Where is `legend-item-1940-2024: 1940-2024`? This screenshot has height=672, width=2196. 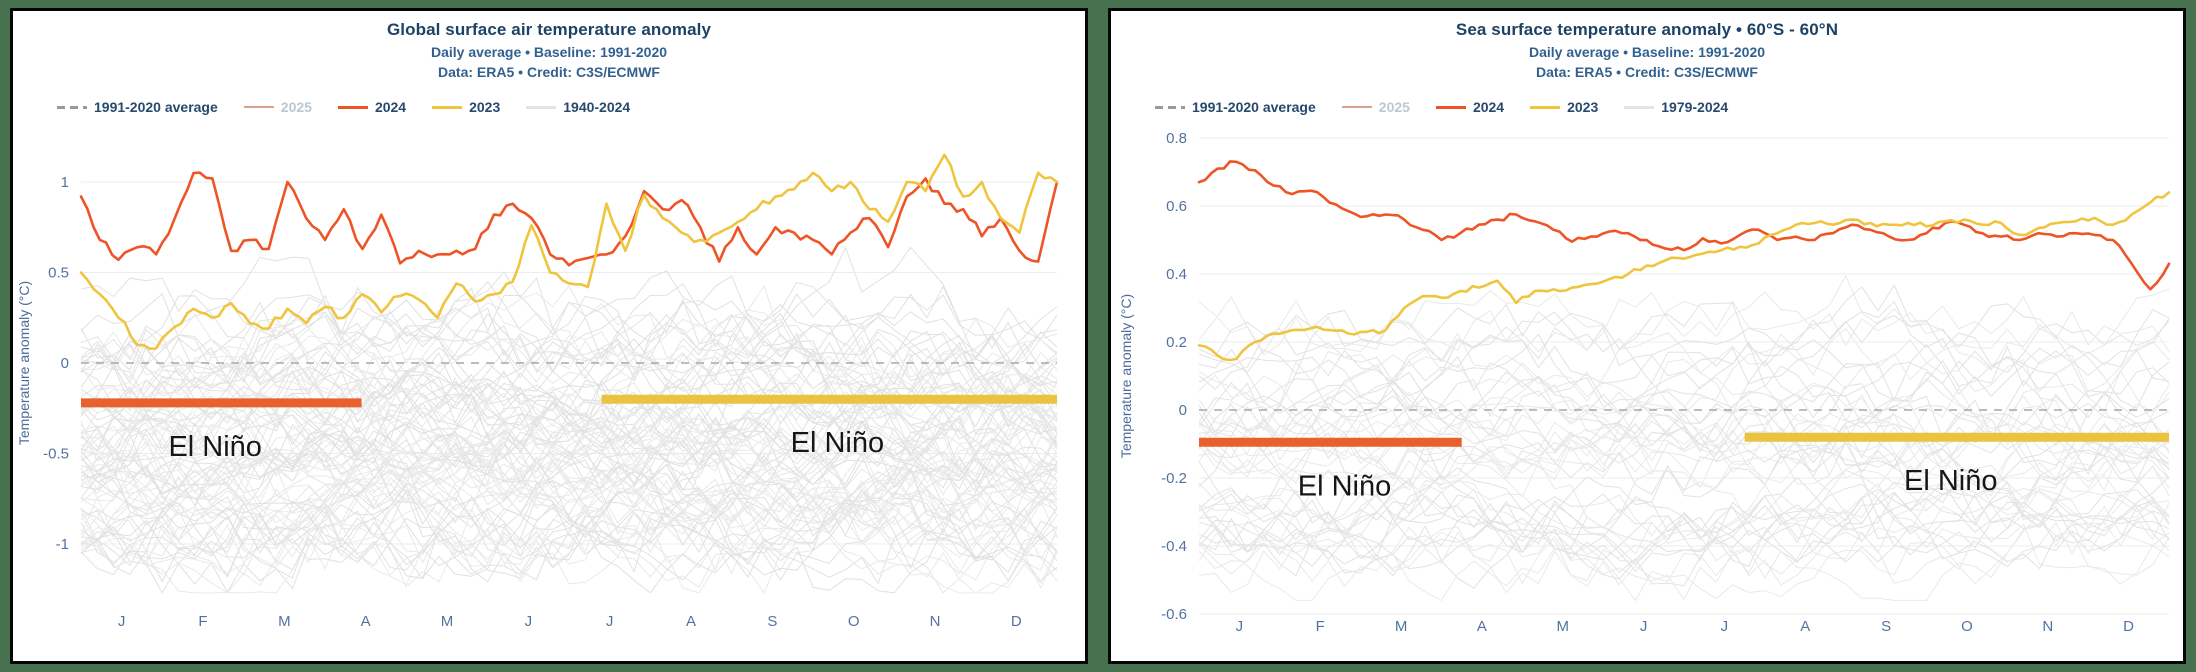
legend-item-1940-2024: 1940-2024 is located at coordinates (578, 107).